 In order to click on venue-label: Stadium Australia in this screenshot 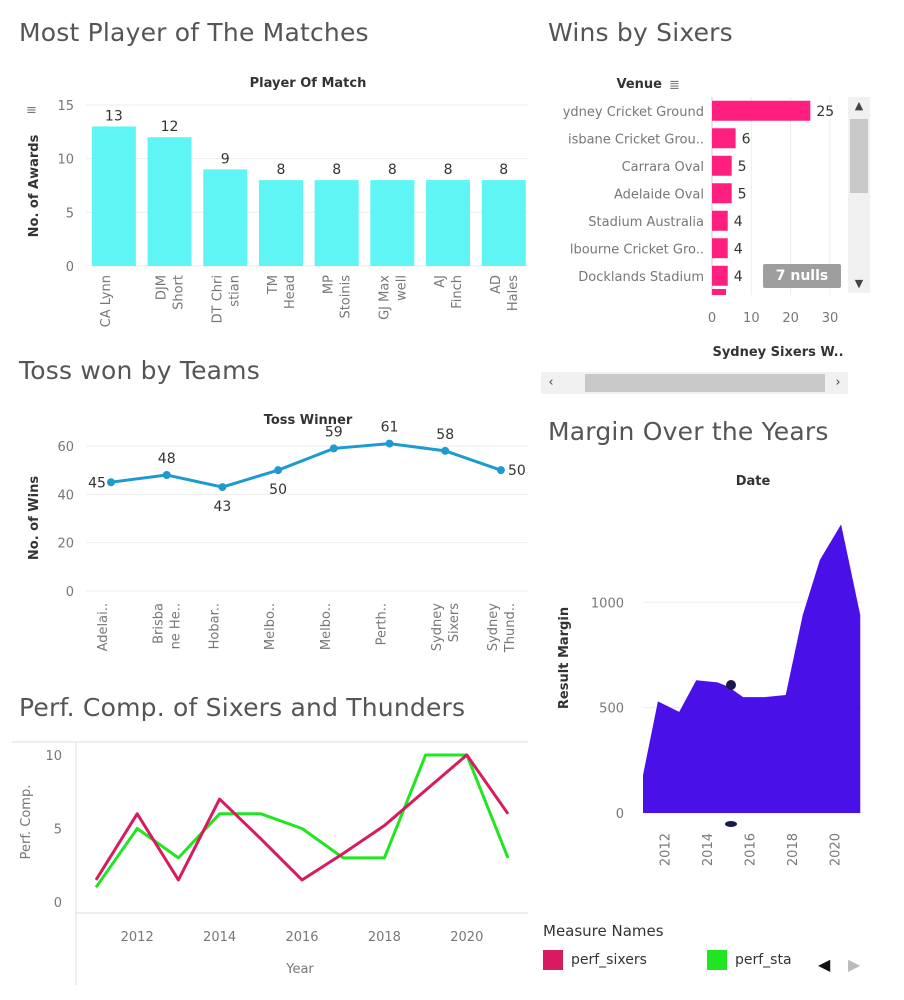, I will do `click(646, 222)`.